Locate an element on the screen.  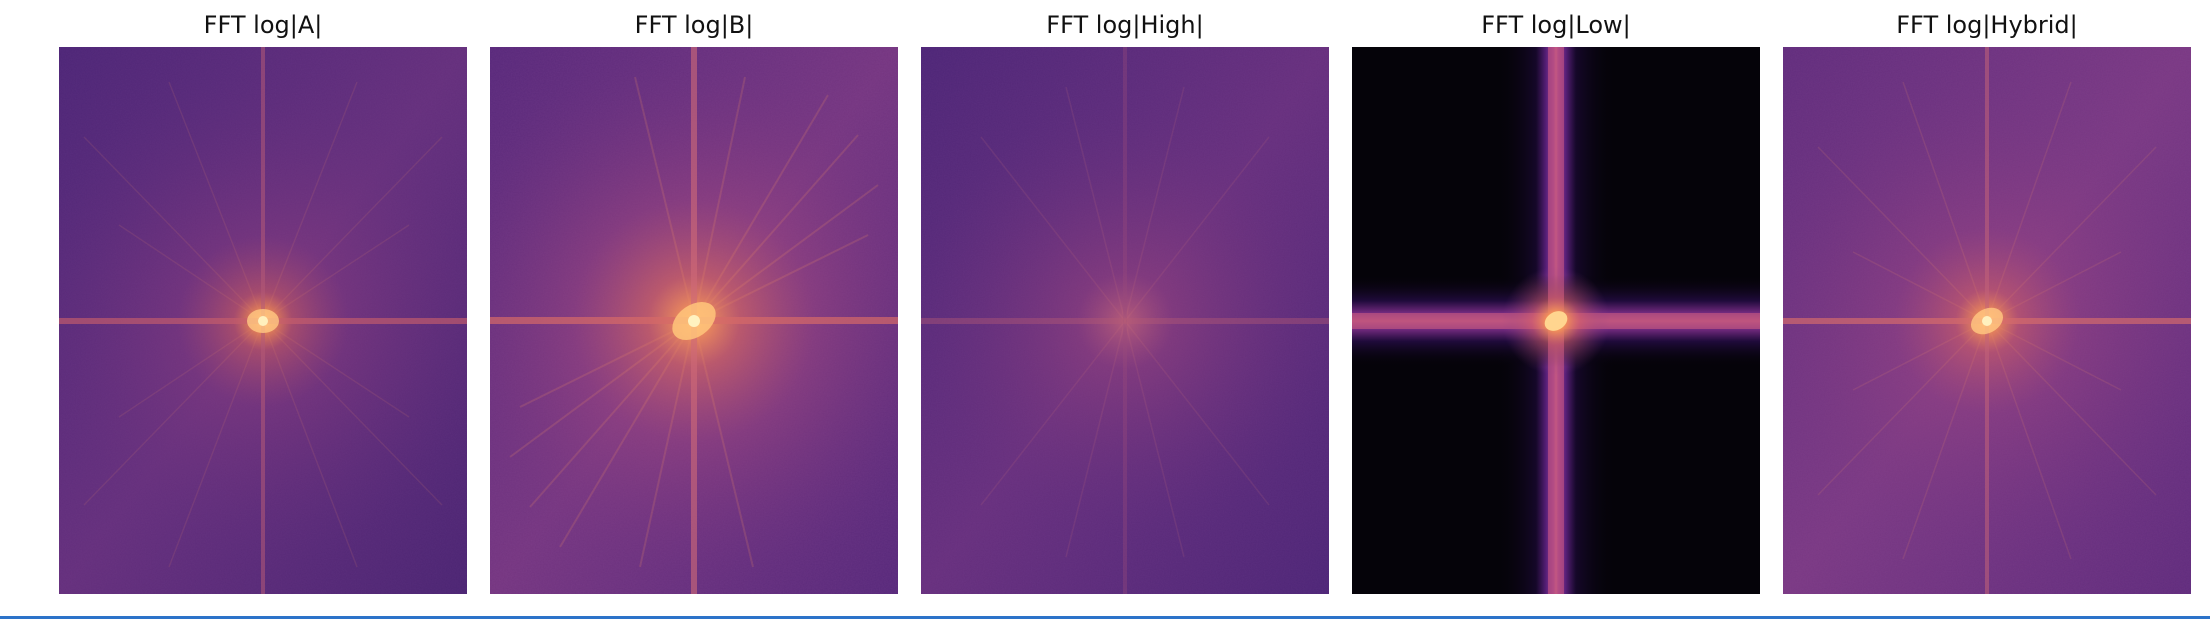
bottom-divider is located at coordinates (1105, 617).